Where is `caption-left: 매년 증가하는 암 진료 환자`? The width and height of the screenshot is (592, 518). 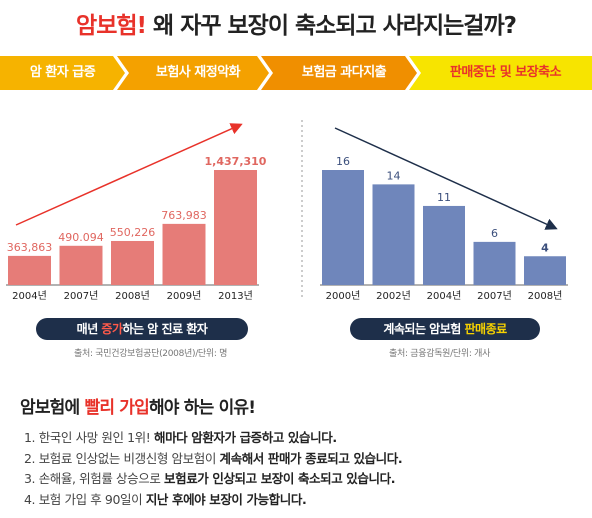 caption-left: 매년 증가하는 암 진료 환자 is located at coordinates (142, 329).